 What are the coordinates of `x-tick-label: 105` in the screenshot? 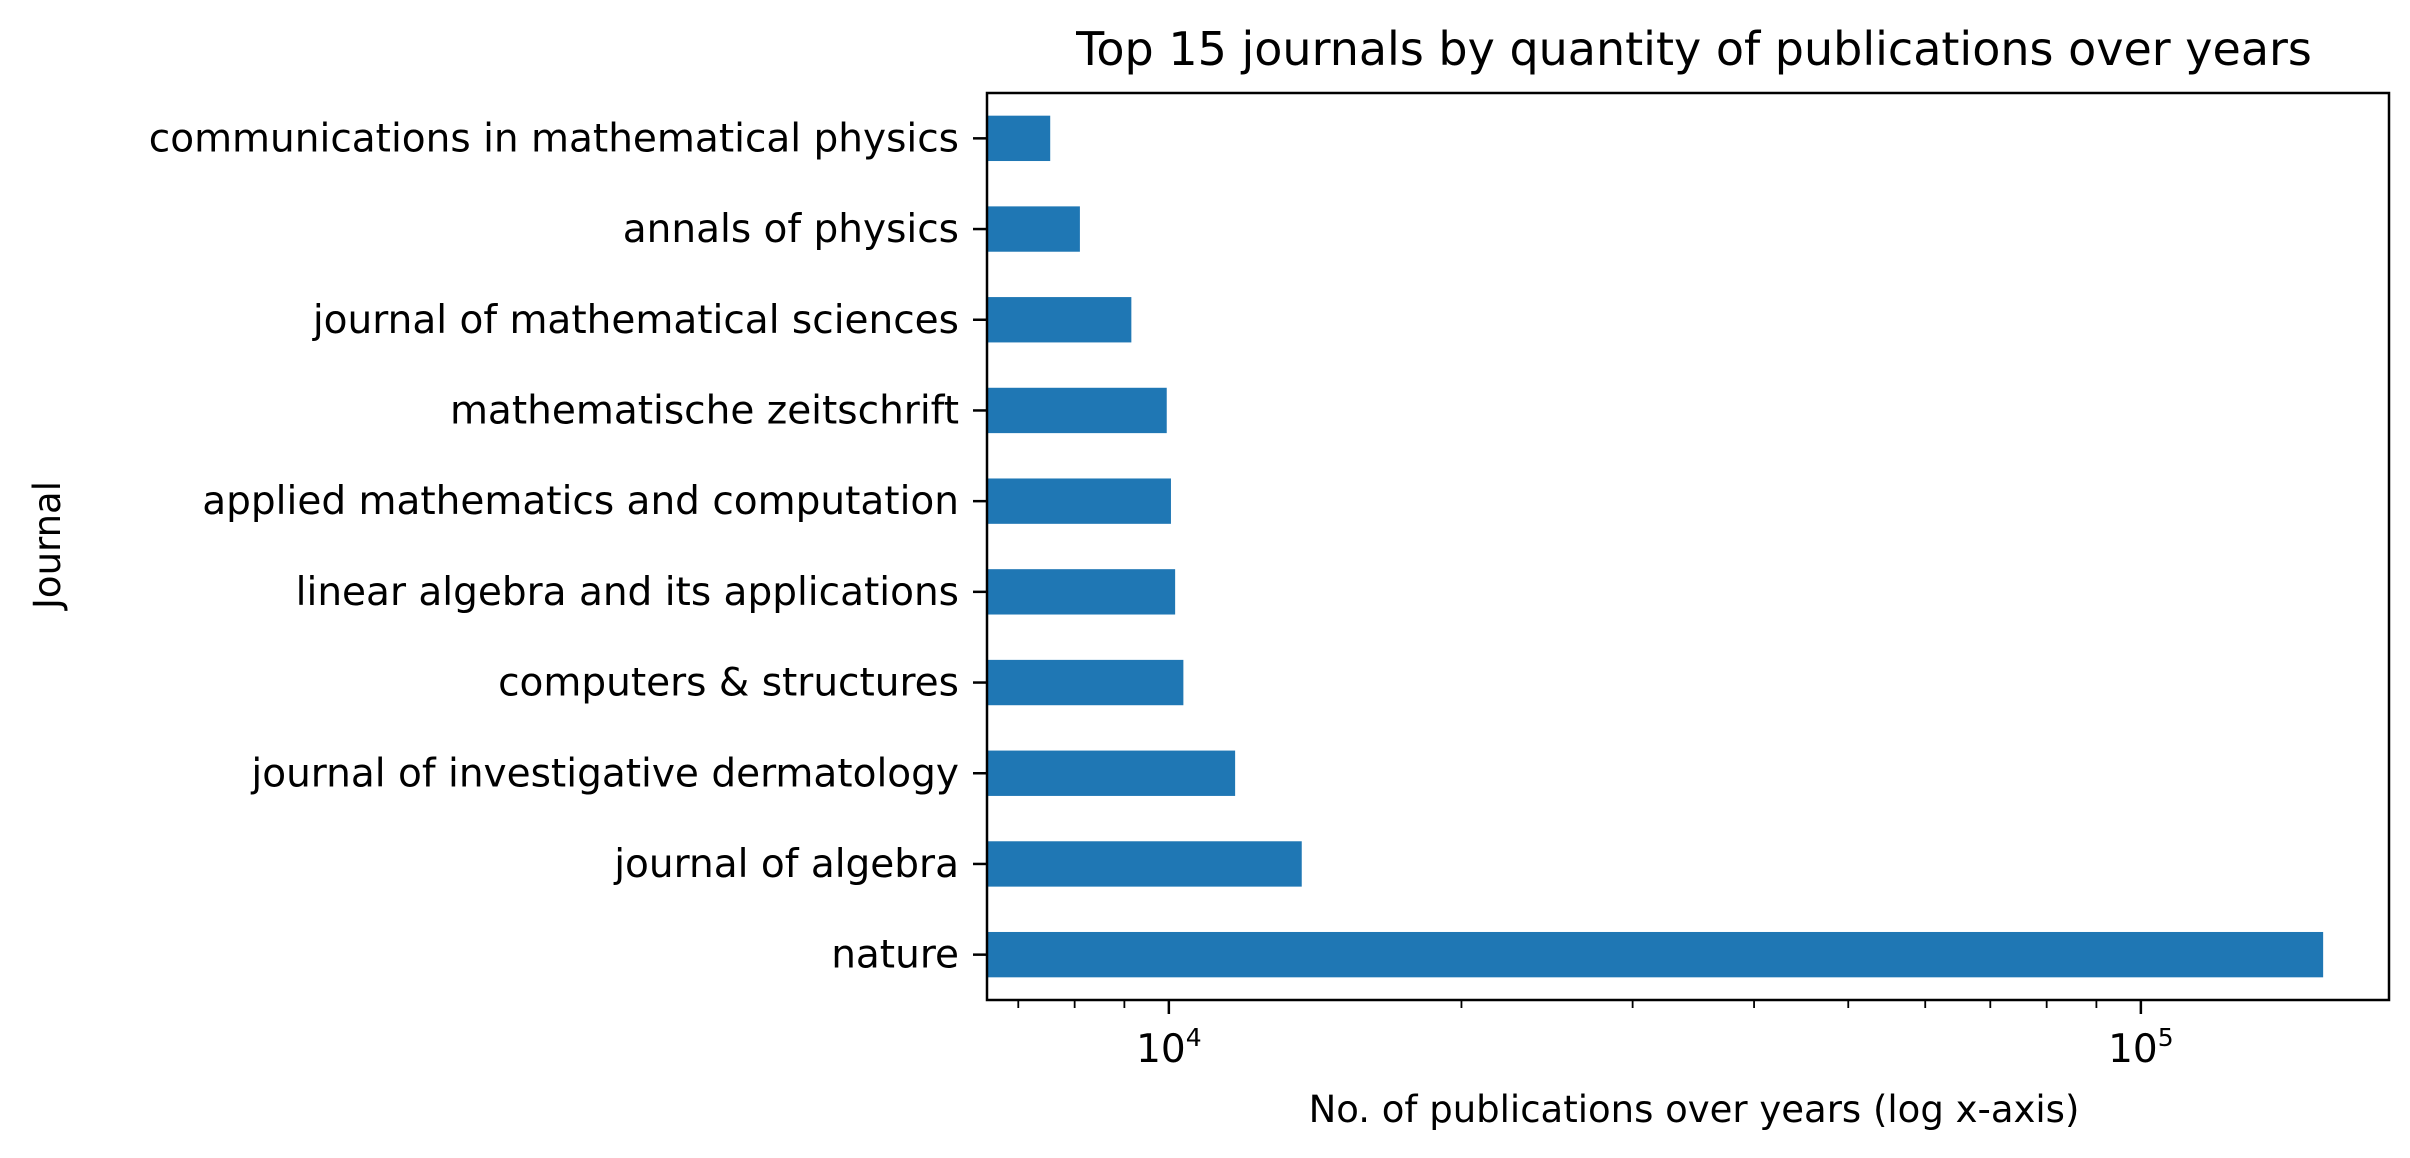 It's located at (2141, 1047).